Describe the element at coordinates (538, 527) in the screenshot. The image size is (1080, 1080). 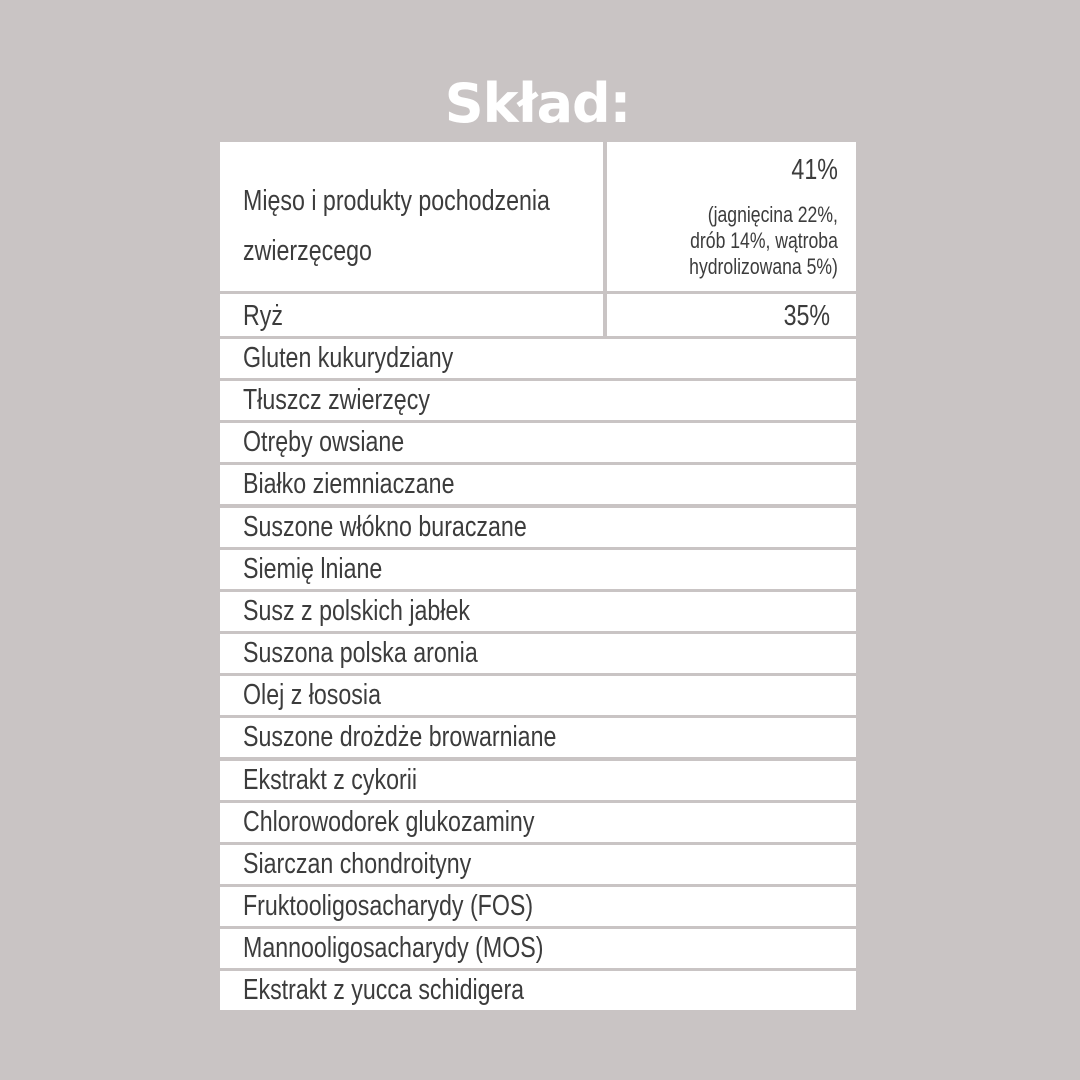
I see `ingredient-row: Suszone włókno buraczane` at that location.